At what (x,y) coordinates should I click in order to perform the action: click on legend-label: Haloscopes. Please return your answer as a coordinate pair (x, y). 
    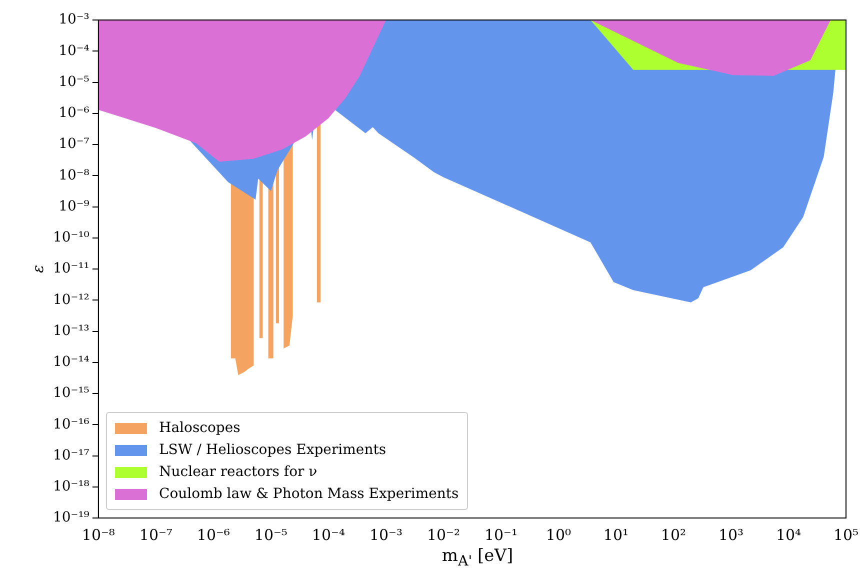
    Looking at the image, I should click on (199, 428).